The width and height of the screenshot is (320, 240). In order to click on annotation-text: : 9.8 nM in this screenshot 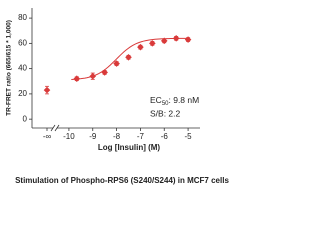, I will do `click(184, 100)`.